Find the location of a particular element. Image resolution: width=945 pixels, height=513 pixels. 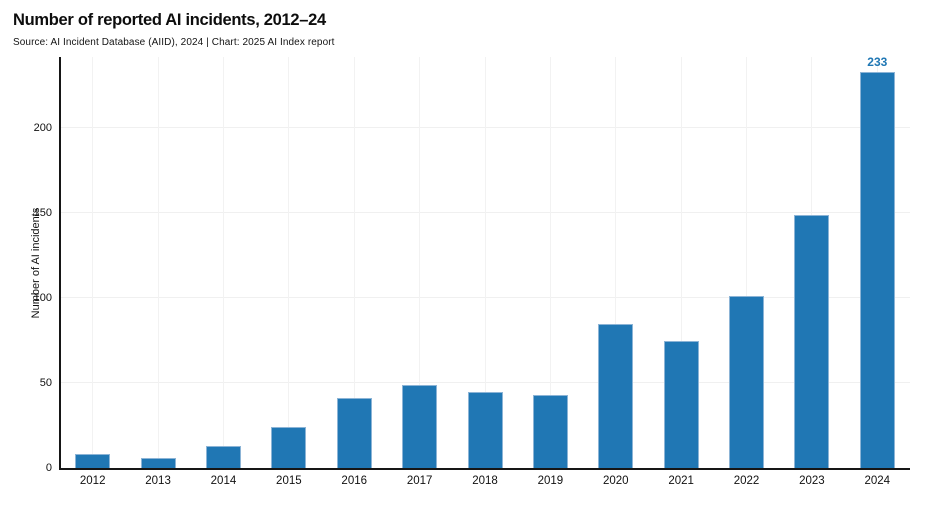

x-tick-label: 2012 is located at coordinates (92, 481).